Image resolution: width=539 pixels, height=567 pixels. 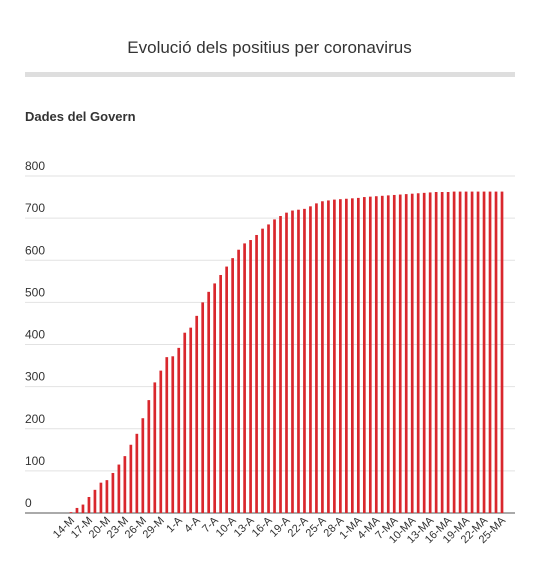 What do you see at coordinates (35, 166) in the screenshot?
I see `y-tick-label: 800` at bounding box center [35, 166].